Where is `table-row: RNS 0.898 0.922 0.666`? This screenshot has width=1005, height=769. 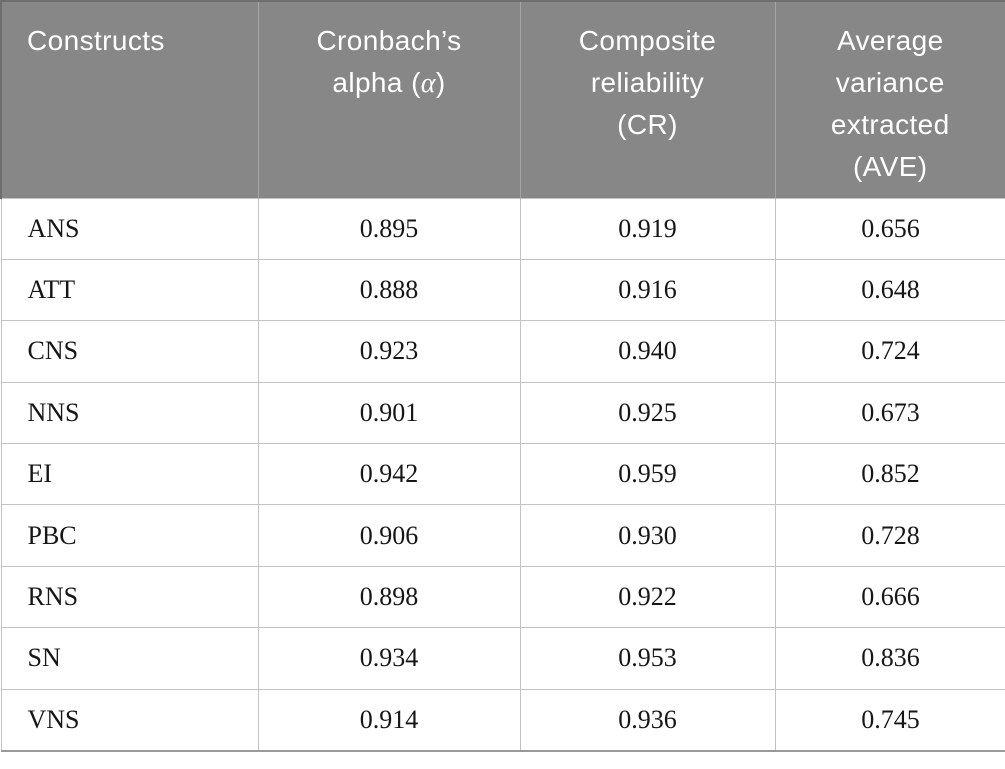 table-row: RNS 0.898 0.922 0.666 is located at coordinates (502, 597).